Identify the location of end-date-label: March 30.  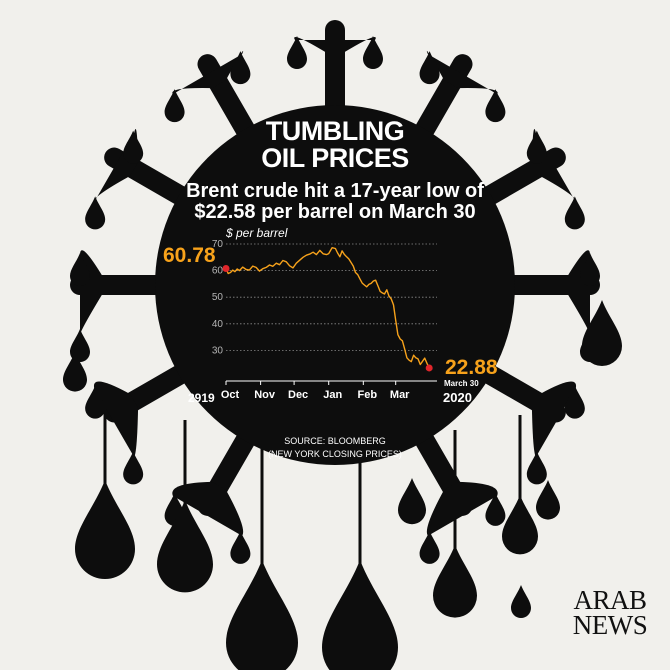
(461, 383).